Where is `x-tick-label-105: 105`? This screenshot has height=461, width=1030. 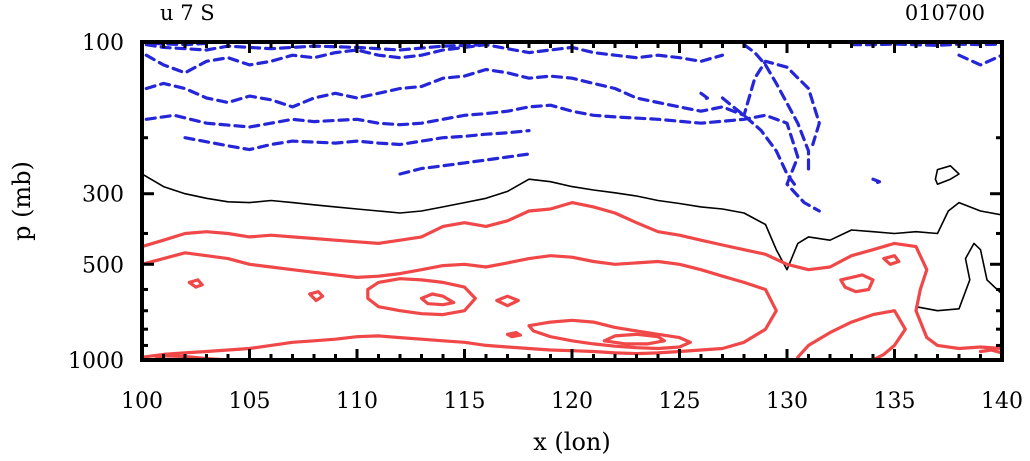
x-tick-label-105: 105 is located at coordinates (250, 401).